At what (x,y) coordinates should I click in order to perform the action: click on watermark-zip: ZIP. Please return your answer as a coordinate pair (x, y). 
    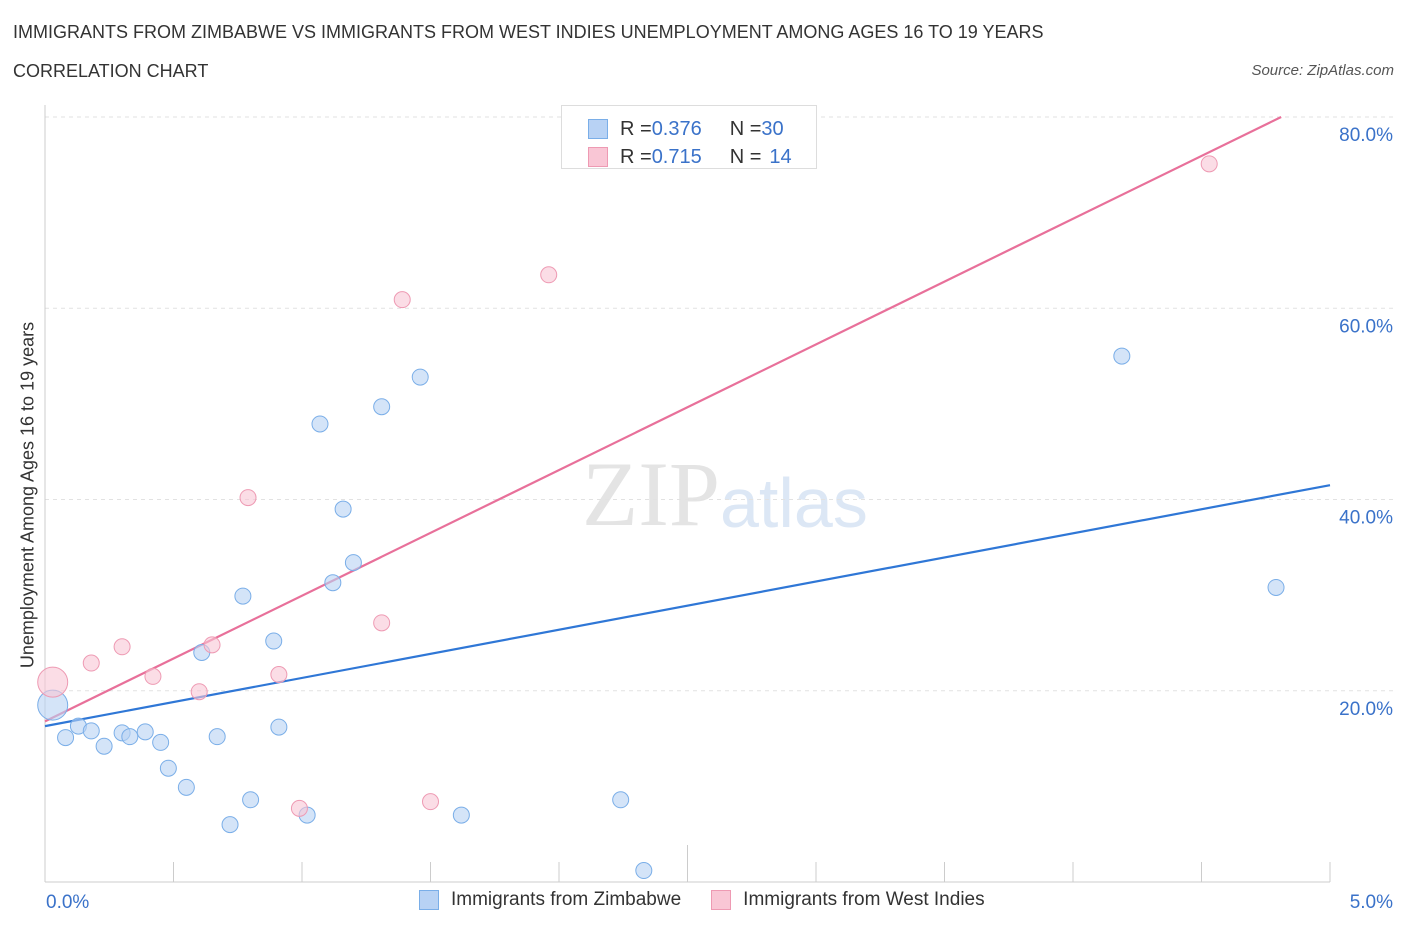
    Looking at the image, I should click on (651, 494).